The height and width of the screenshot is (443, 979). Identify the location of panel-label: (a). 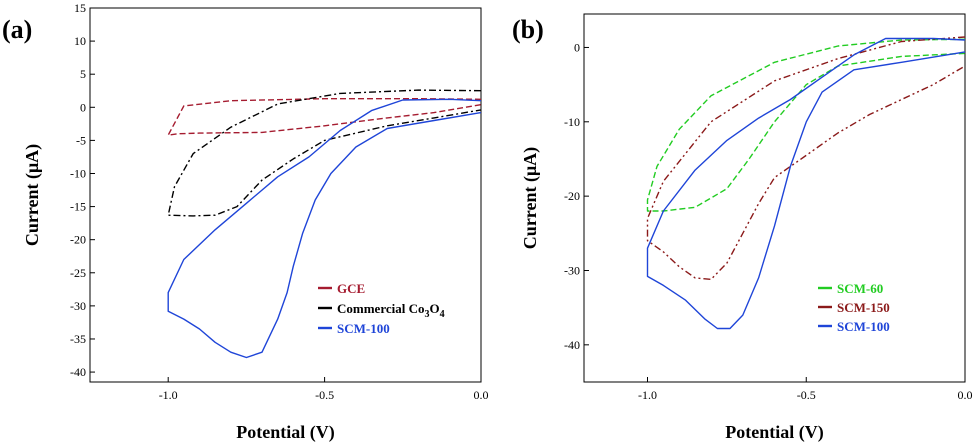
(17, 29).